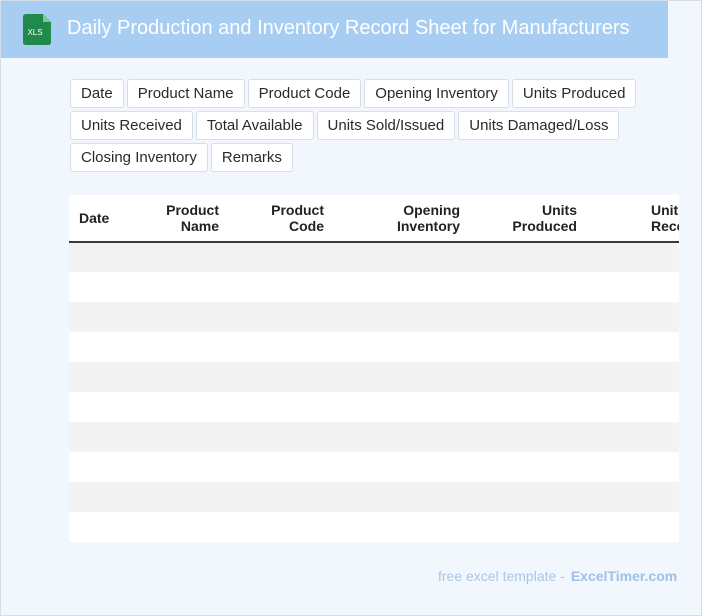  What do you see at coordinates (185, 93) in the screenshot?
I see `chip-product-name: Product Name` at bounding box center [185, 93].